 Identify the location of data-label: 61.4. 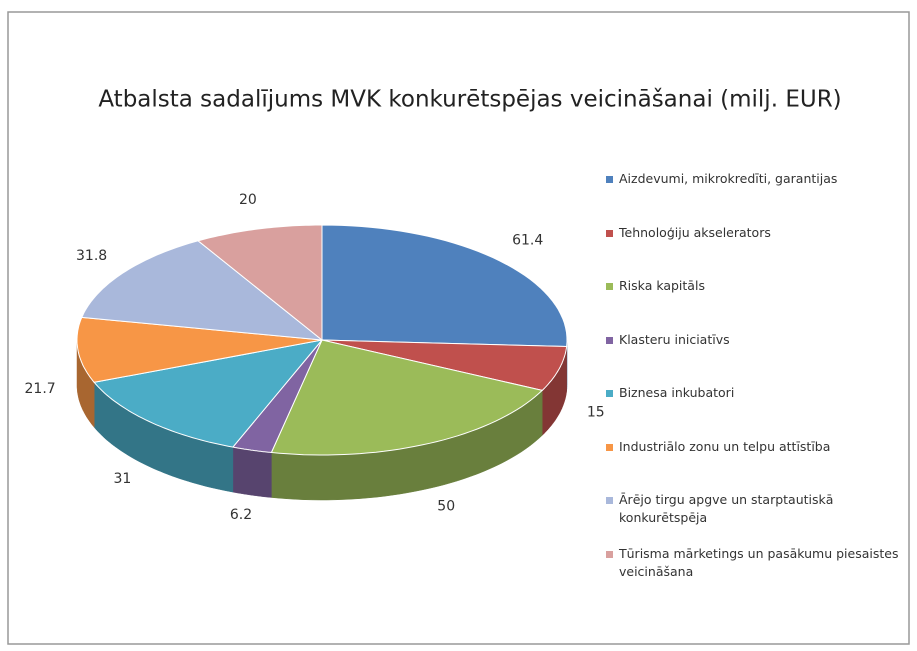
(527, 240).